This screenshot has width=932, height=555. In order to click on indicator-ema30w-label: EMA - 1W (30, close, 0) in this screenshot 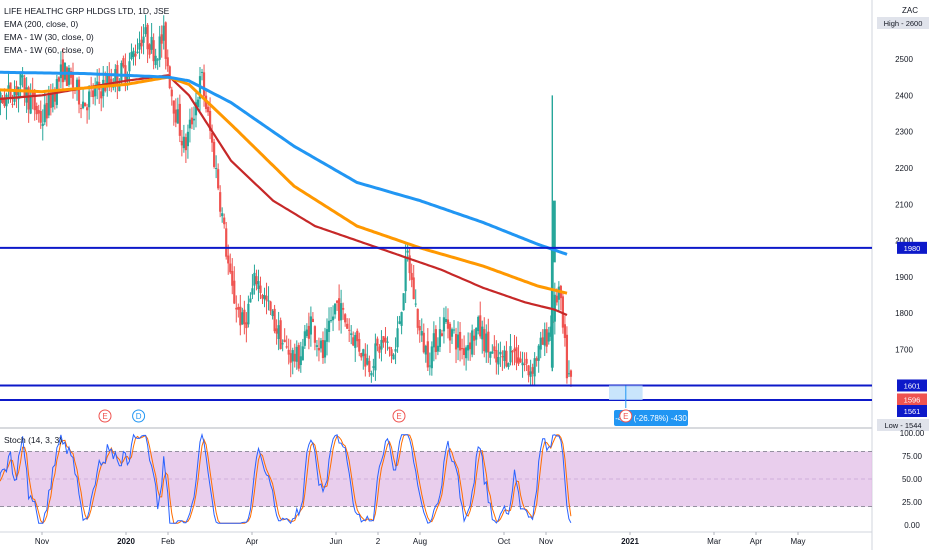, I will do `click(49, 37)`.